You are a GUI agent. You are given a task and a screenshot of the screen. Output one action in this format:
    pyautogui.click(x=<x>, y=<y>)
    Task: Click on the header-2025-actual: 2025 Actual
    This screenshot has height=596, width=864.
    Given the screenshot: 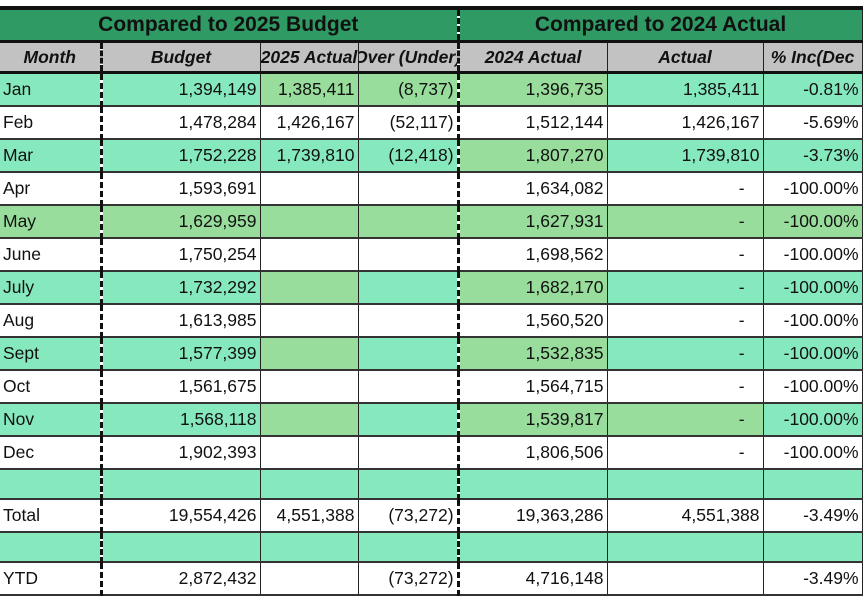 What is the action you would take?
    pyautogui.click(x=309, y=57)
    